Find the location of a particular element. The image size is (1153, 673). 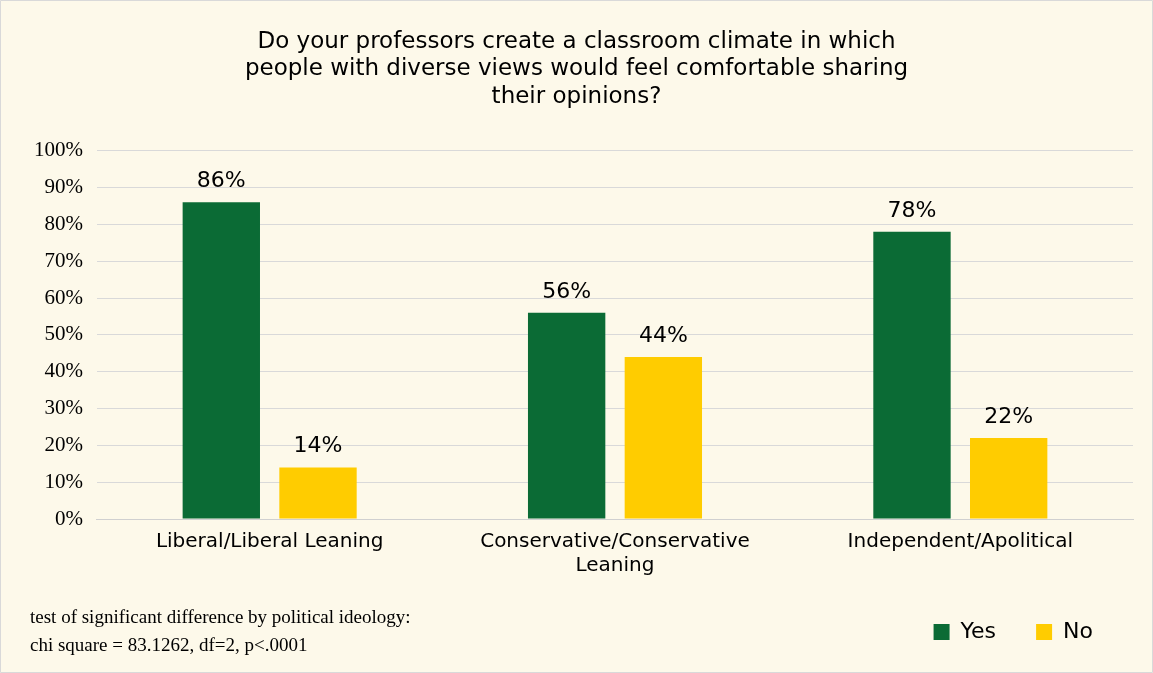

y-tick-label: 60% is located at coordinates (63, 296).